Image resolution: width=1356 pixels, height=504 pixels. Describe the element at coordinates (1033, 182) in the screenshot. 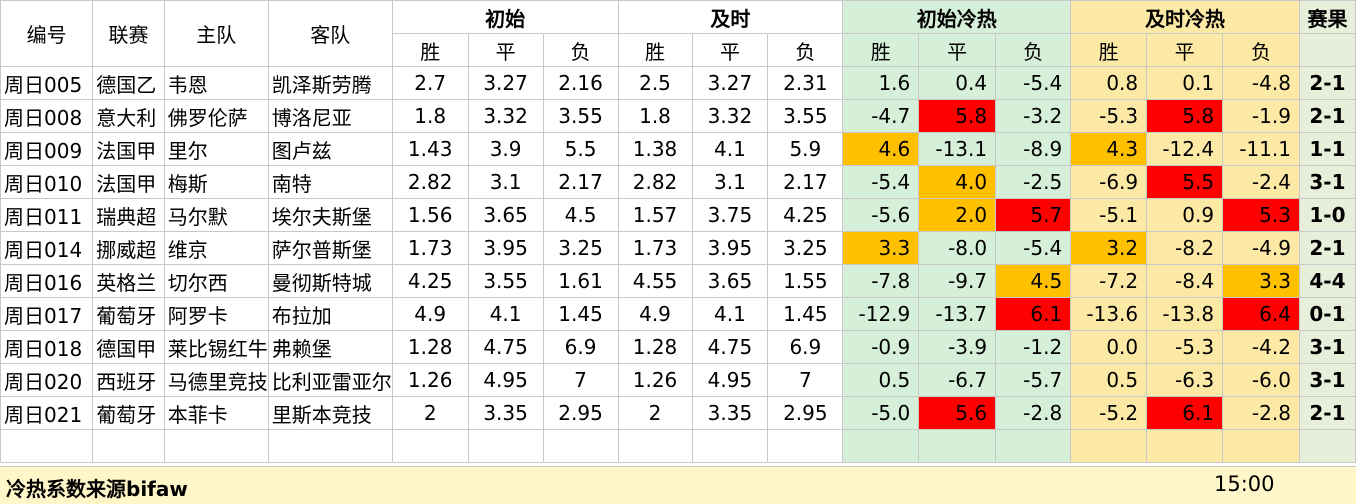

I see `initial-heat-lose-cell: -2.5` at that location.